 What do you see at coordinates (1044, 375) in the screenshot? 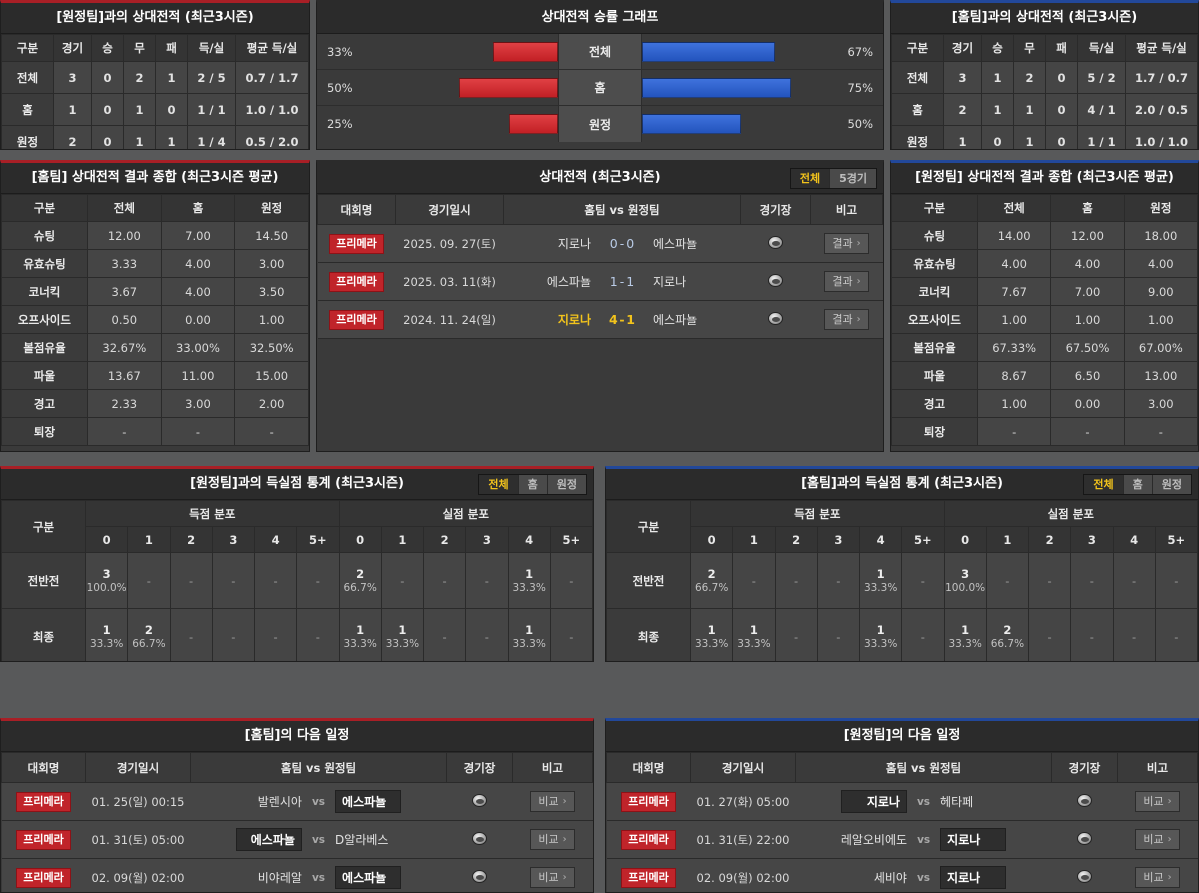
I see `table-row: 파울 8.67 6.50 13.00` at bounding box center [1044, 375].